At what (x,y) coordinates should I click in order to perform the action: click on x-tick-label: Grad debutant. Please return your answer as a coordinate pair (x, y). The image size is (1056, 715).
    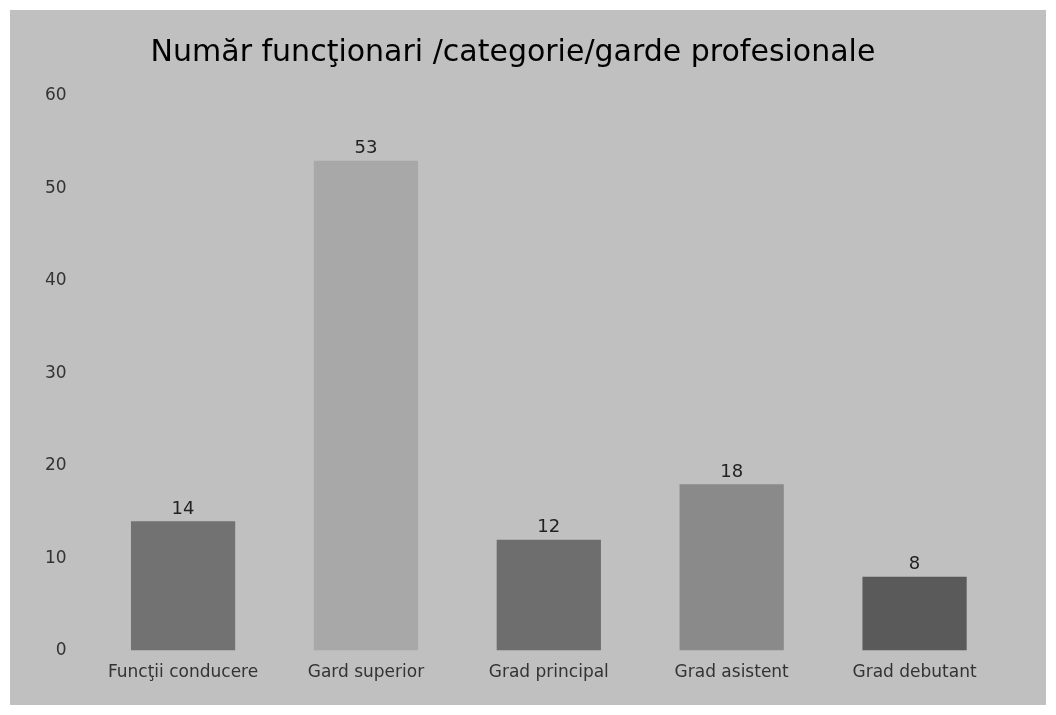
    Looking at the image, I should click on (914, 671).